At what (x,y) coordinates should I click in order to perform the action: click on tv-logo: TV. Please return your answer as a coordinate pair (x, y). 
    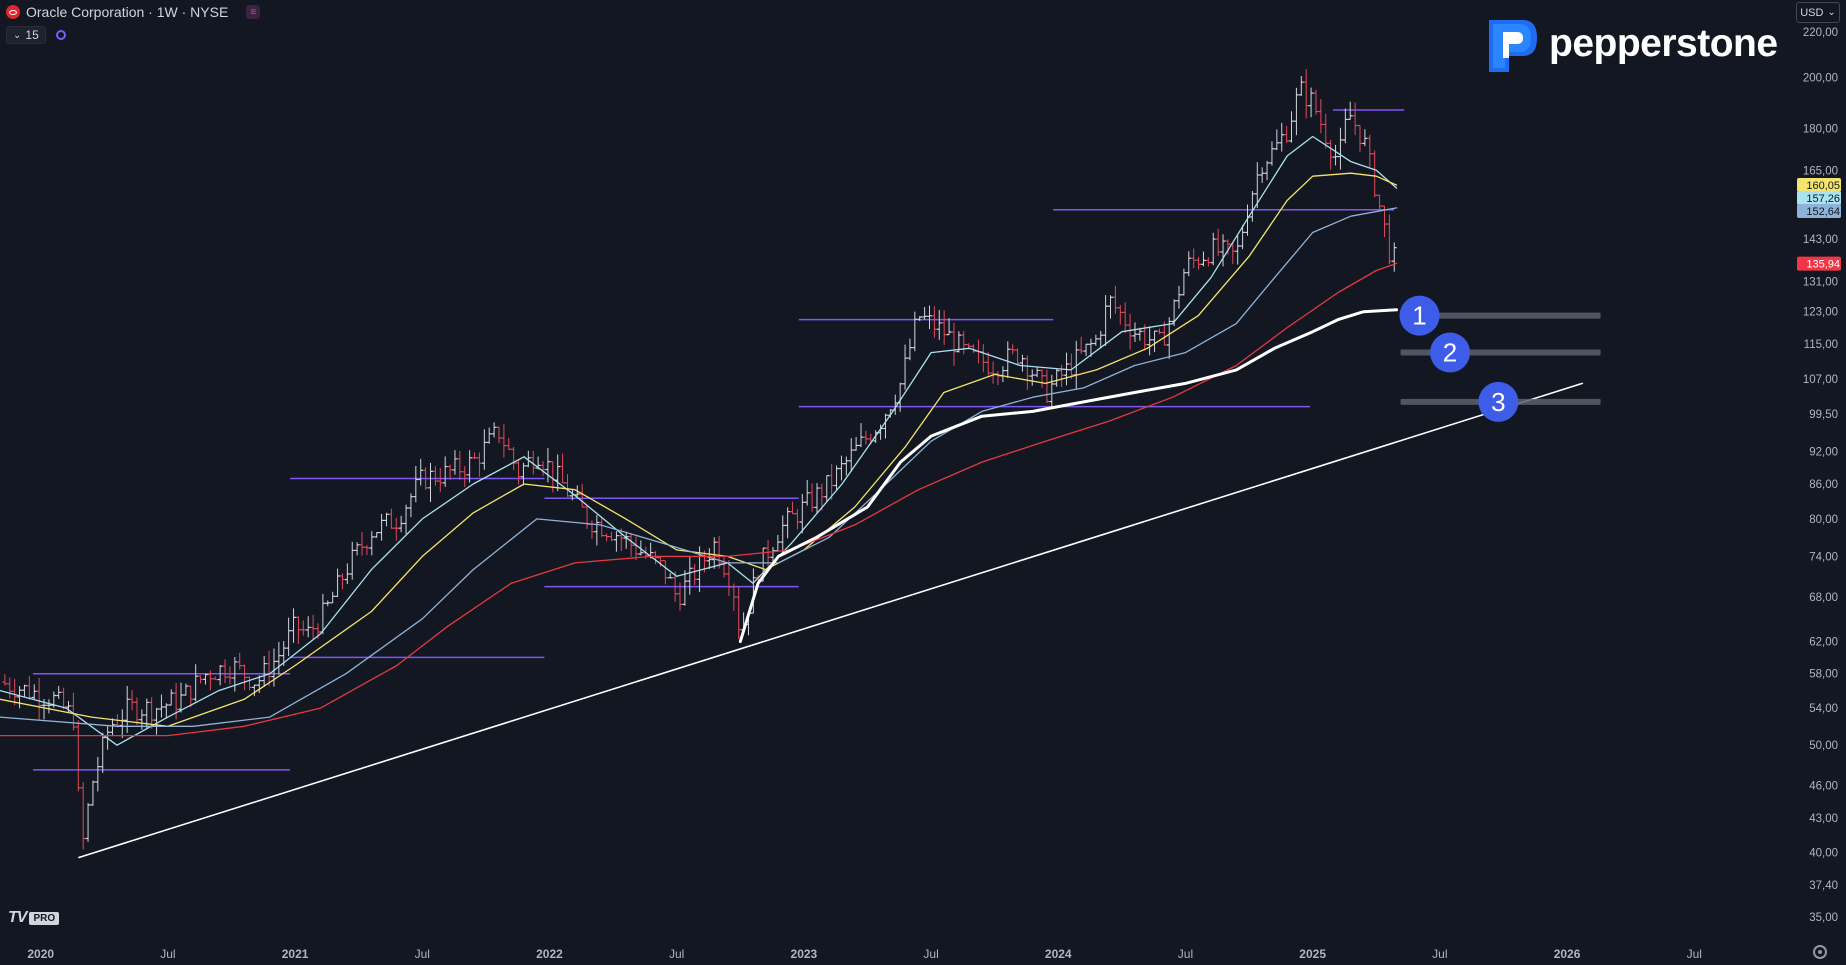
    Looking at the image, I should click on (17, 917).